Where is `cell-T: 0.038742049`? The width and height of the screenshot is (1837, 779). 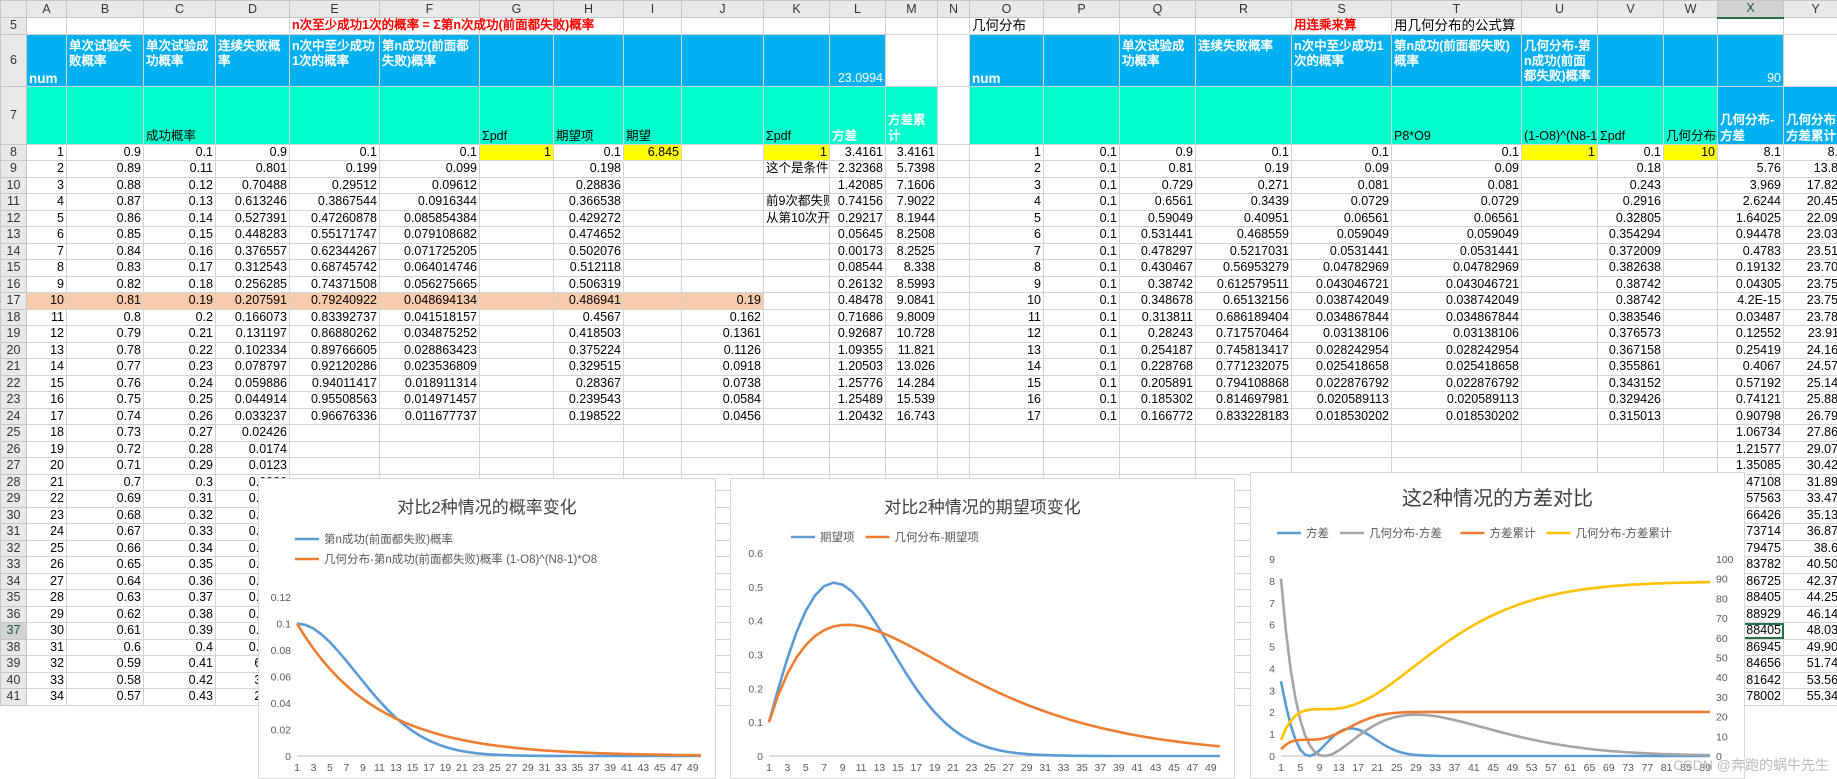 cell-T: 0.038742049 is located at coordinates (1456, 301).